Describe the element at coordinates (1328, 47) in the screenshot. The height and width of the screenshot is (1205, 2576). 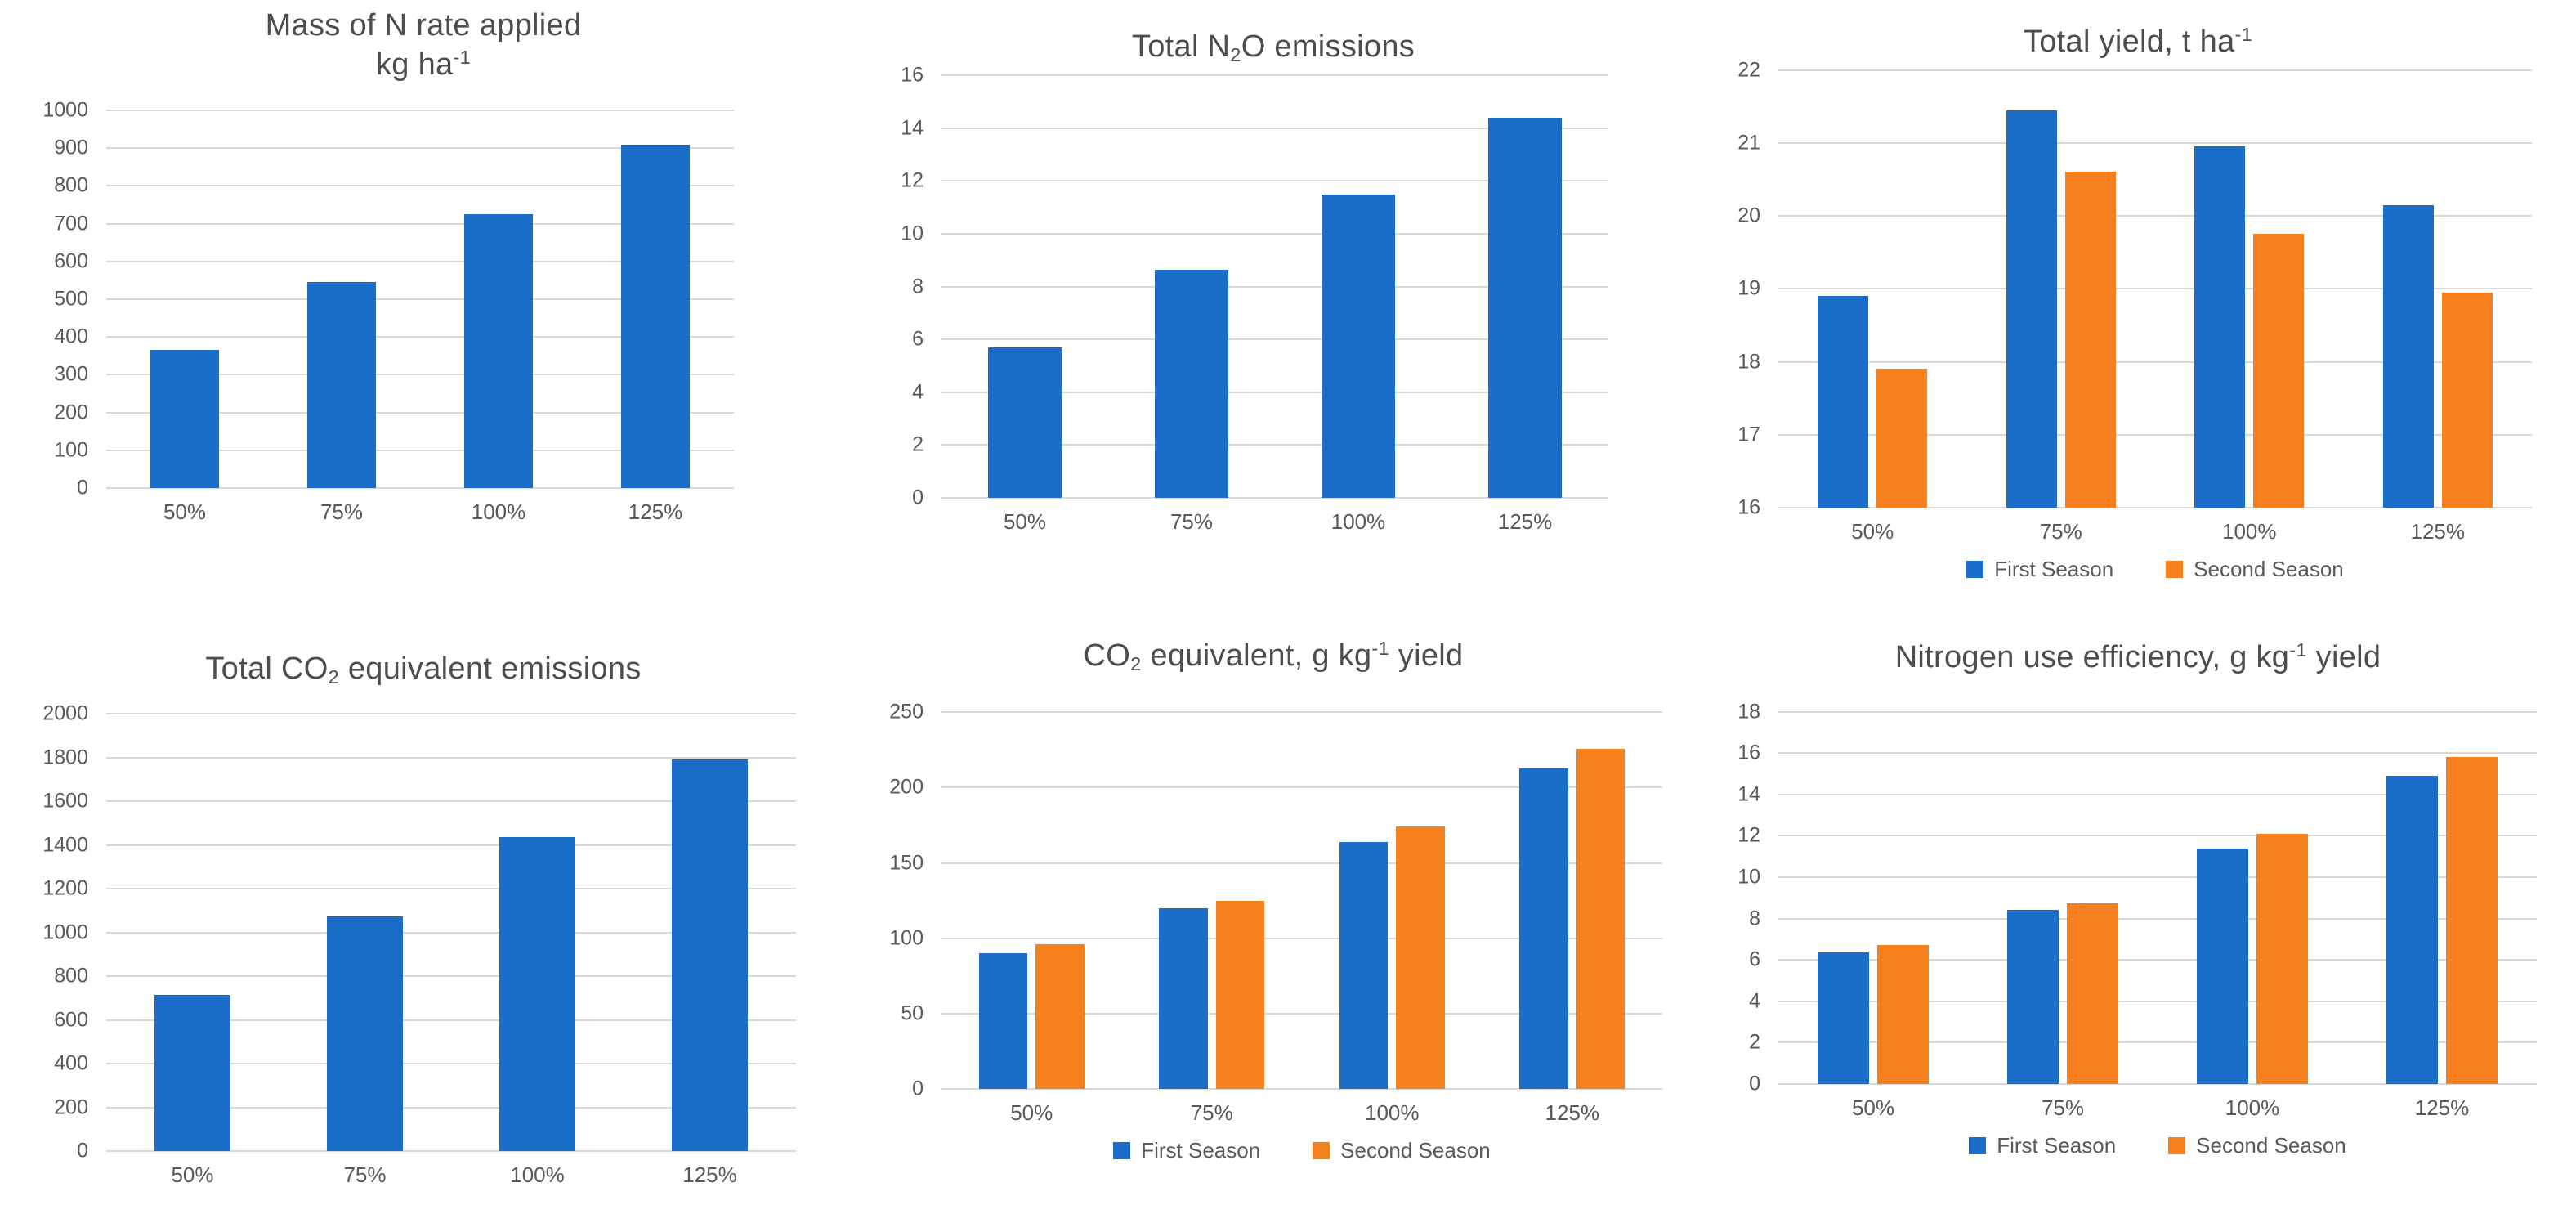
I see `chart-title-text: O emissions` at that location.